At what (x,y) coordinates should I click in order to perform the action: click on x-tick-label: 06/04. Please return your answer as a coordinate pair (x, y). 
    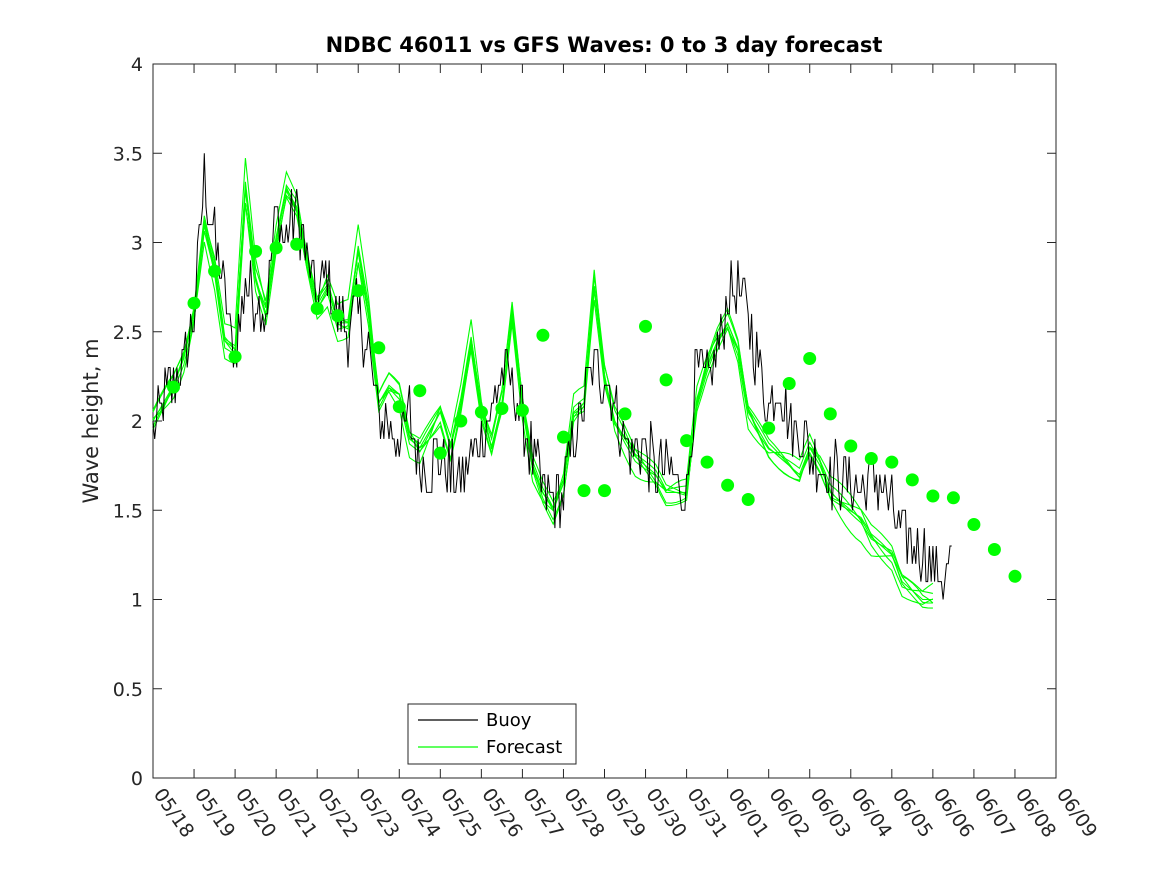
    Looking at the image, I should click on (871, 812).